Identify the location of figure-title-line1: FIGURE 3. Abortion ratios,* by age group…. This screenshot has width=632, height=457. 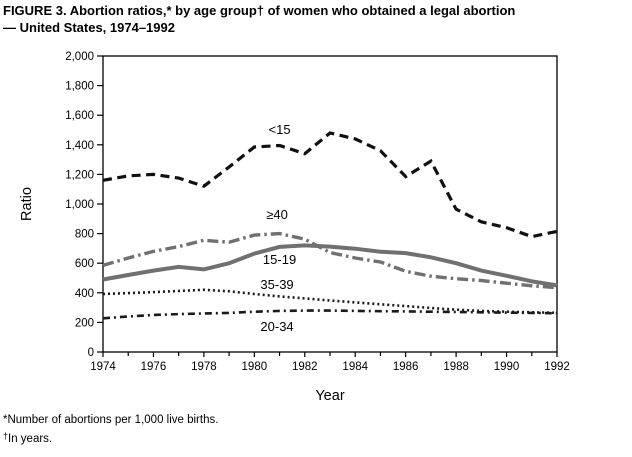
(259, 10).